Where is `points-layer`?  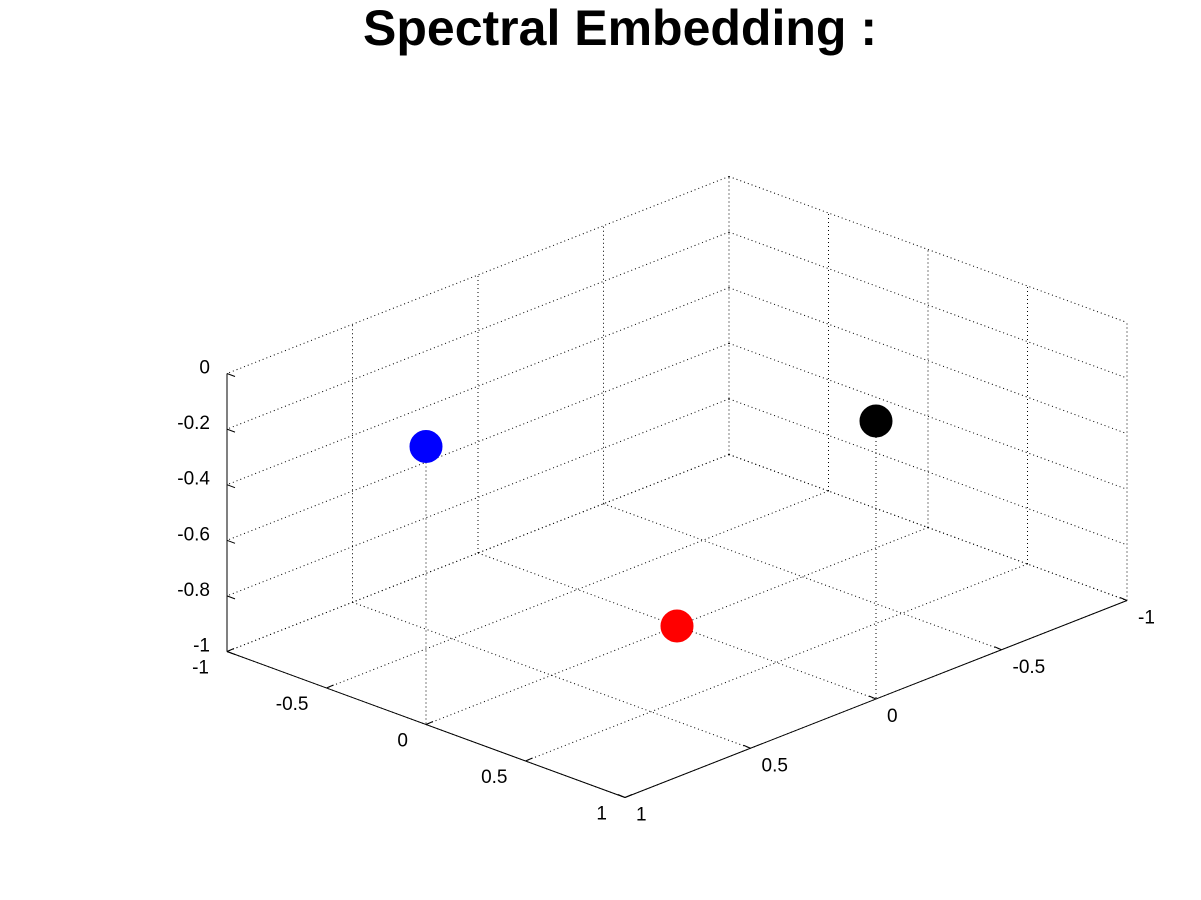 points-layer is located at coordinates (651, 523).